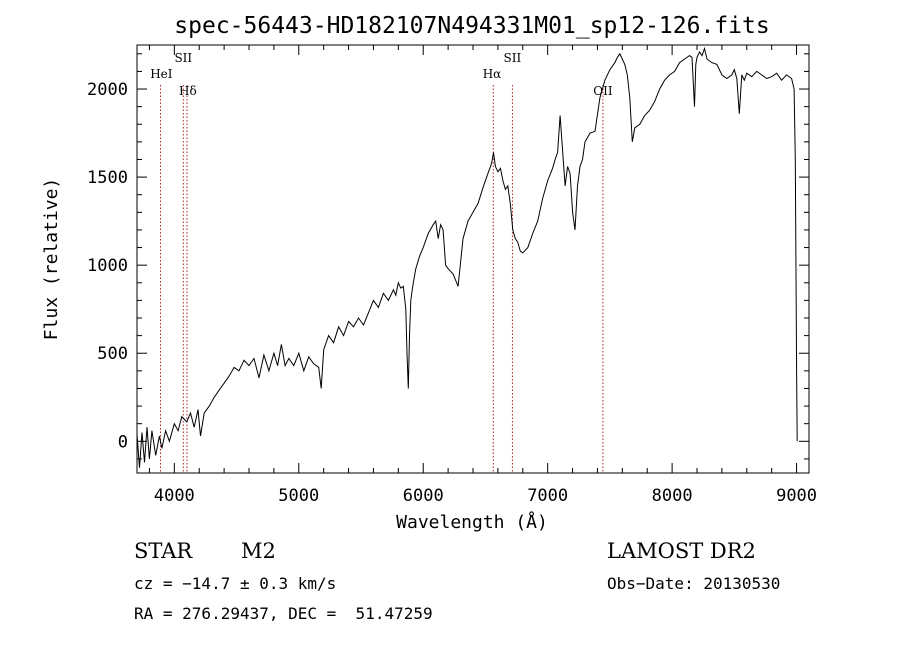 The width and height of the screenshot is (900, 649). Describe the element at coordinates (163, 551) in the screenshot. I see `object-class: STAR` at that location.